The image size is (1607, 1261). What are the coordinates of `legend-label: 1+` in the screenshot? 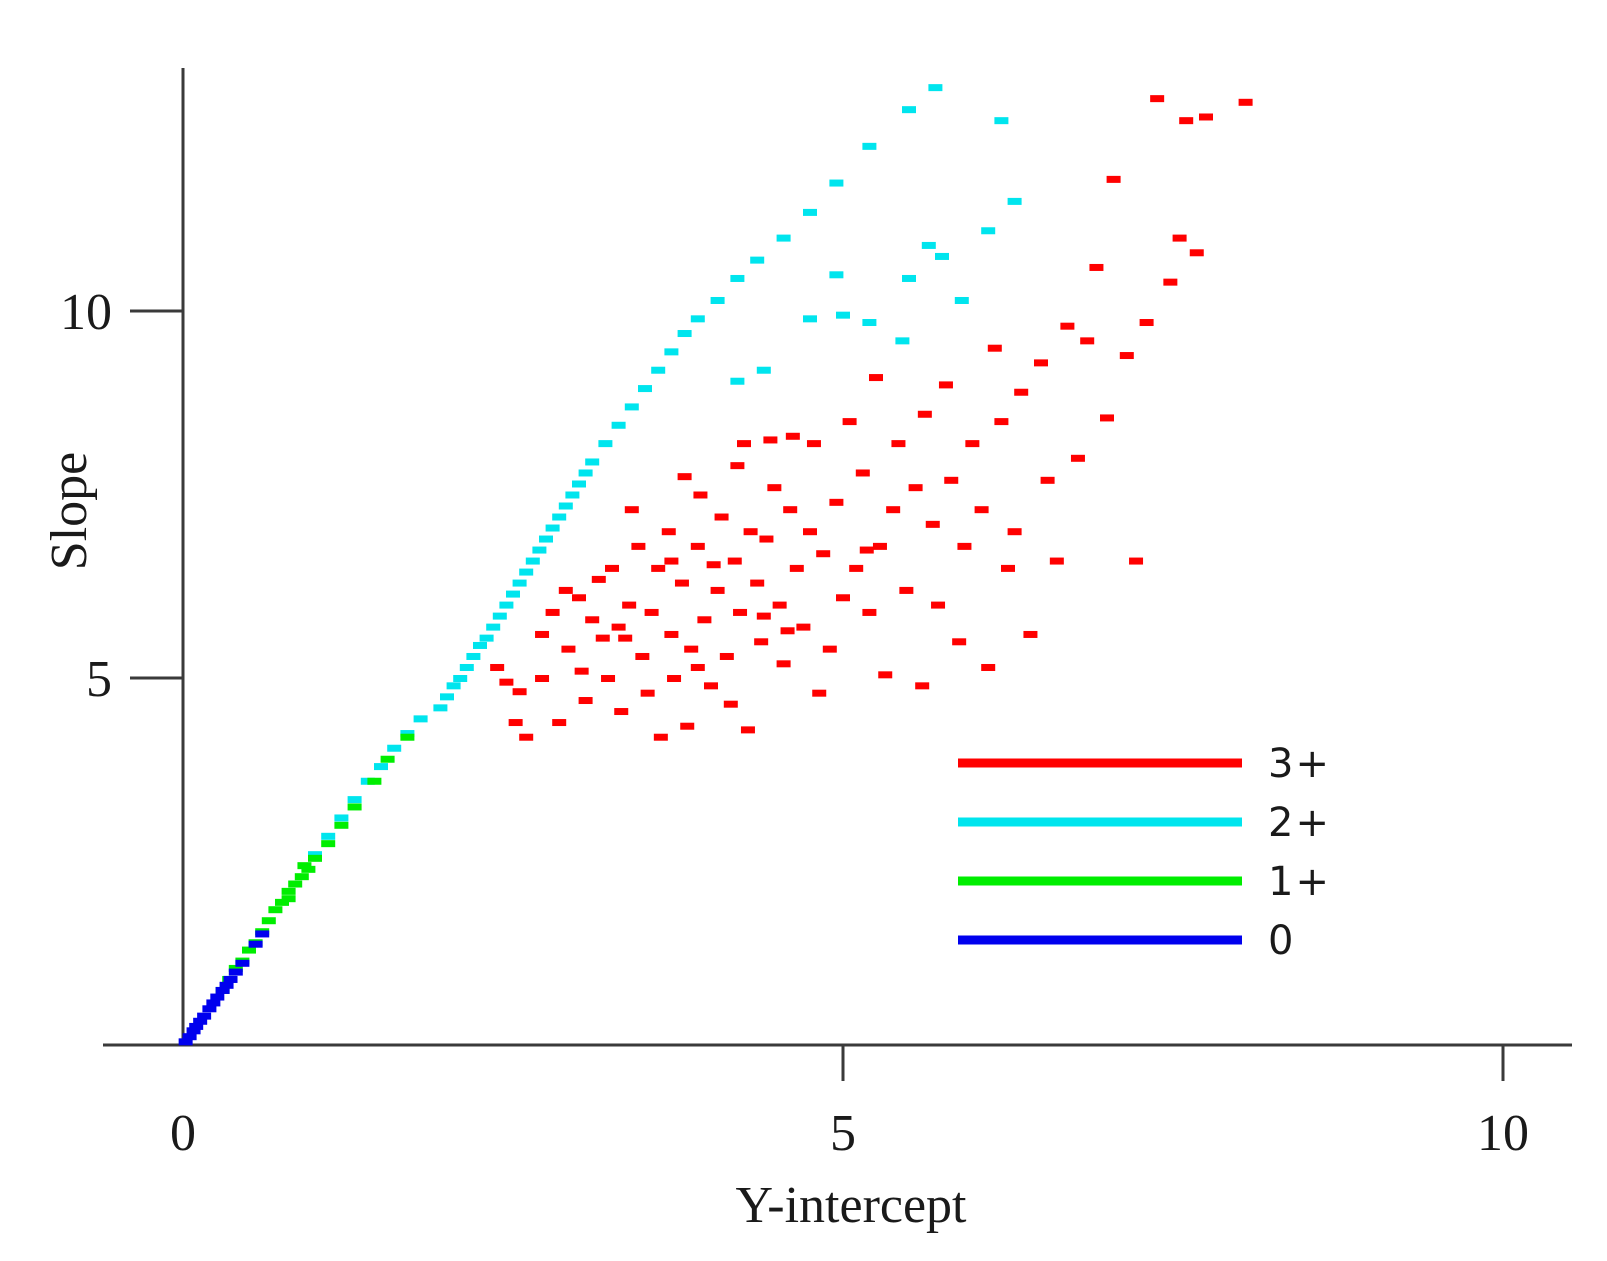 It's located at (1299, 882).